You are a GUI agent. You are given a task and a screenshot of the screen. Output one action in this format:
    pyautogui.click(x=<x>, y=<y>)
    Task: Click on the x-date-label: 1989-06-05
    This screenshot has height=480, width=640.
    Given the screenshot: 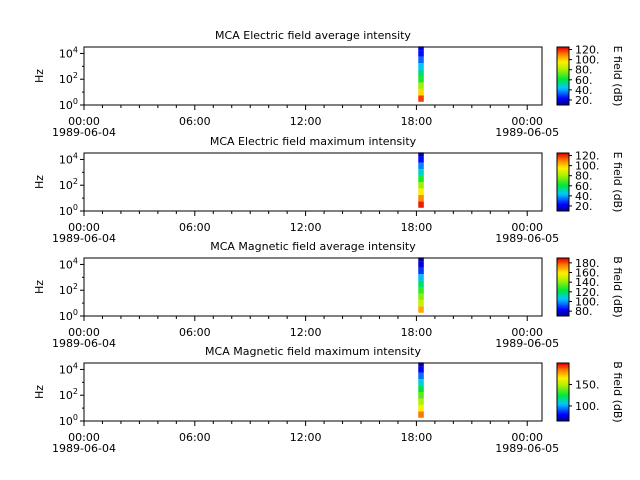 What is the action you would take?
    pyautogui.click(x=527, y=132)
    